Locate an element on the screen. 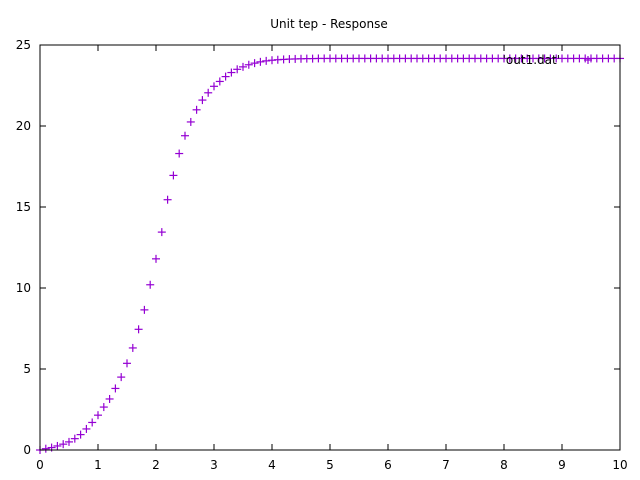 The image size is (640, 480). x-tick-label: 6 is located at coordinates (388, 465).